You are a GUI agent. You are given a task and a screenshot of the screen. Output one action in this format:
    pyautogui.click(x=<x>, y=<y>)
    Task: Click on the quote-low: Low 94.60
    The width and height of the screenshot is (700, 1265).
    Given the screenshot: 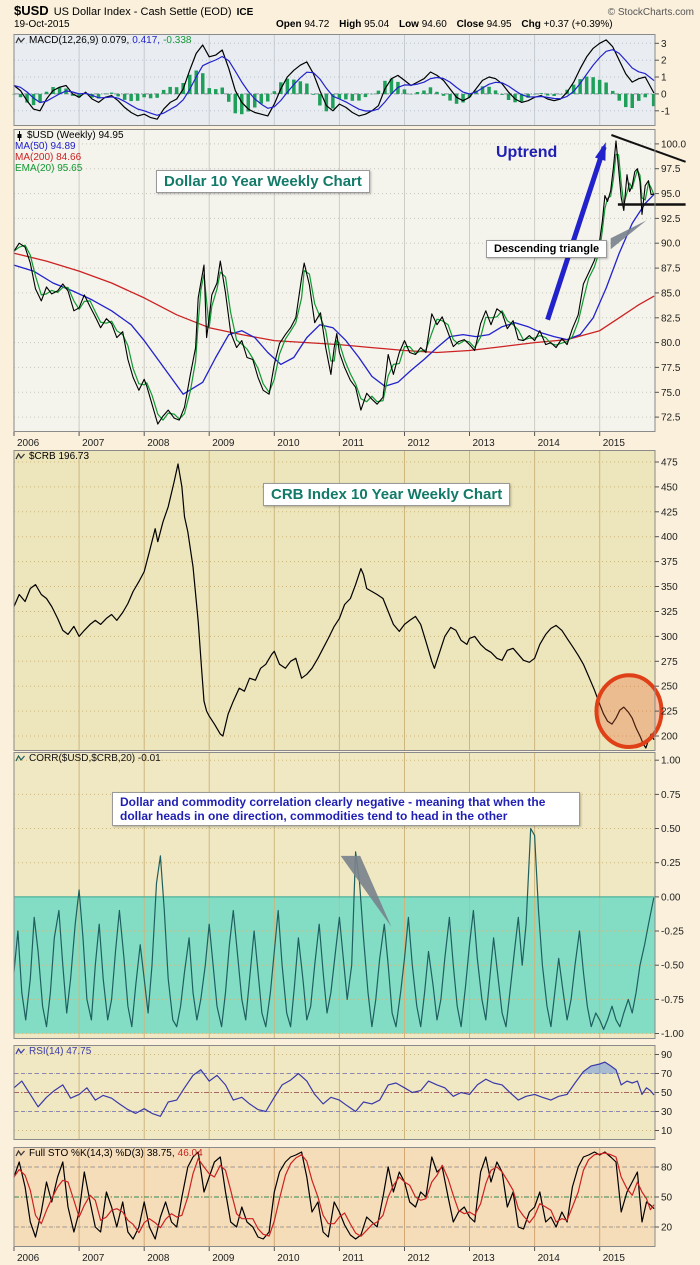 What is the action you would take?
    pyautogui.click(x=423, y=24)
    